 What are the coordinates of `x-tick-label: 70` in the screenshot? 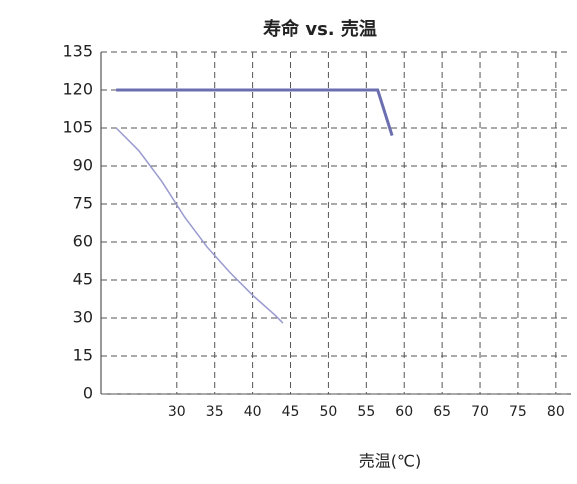 It's located at (480, 412).